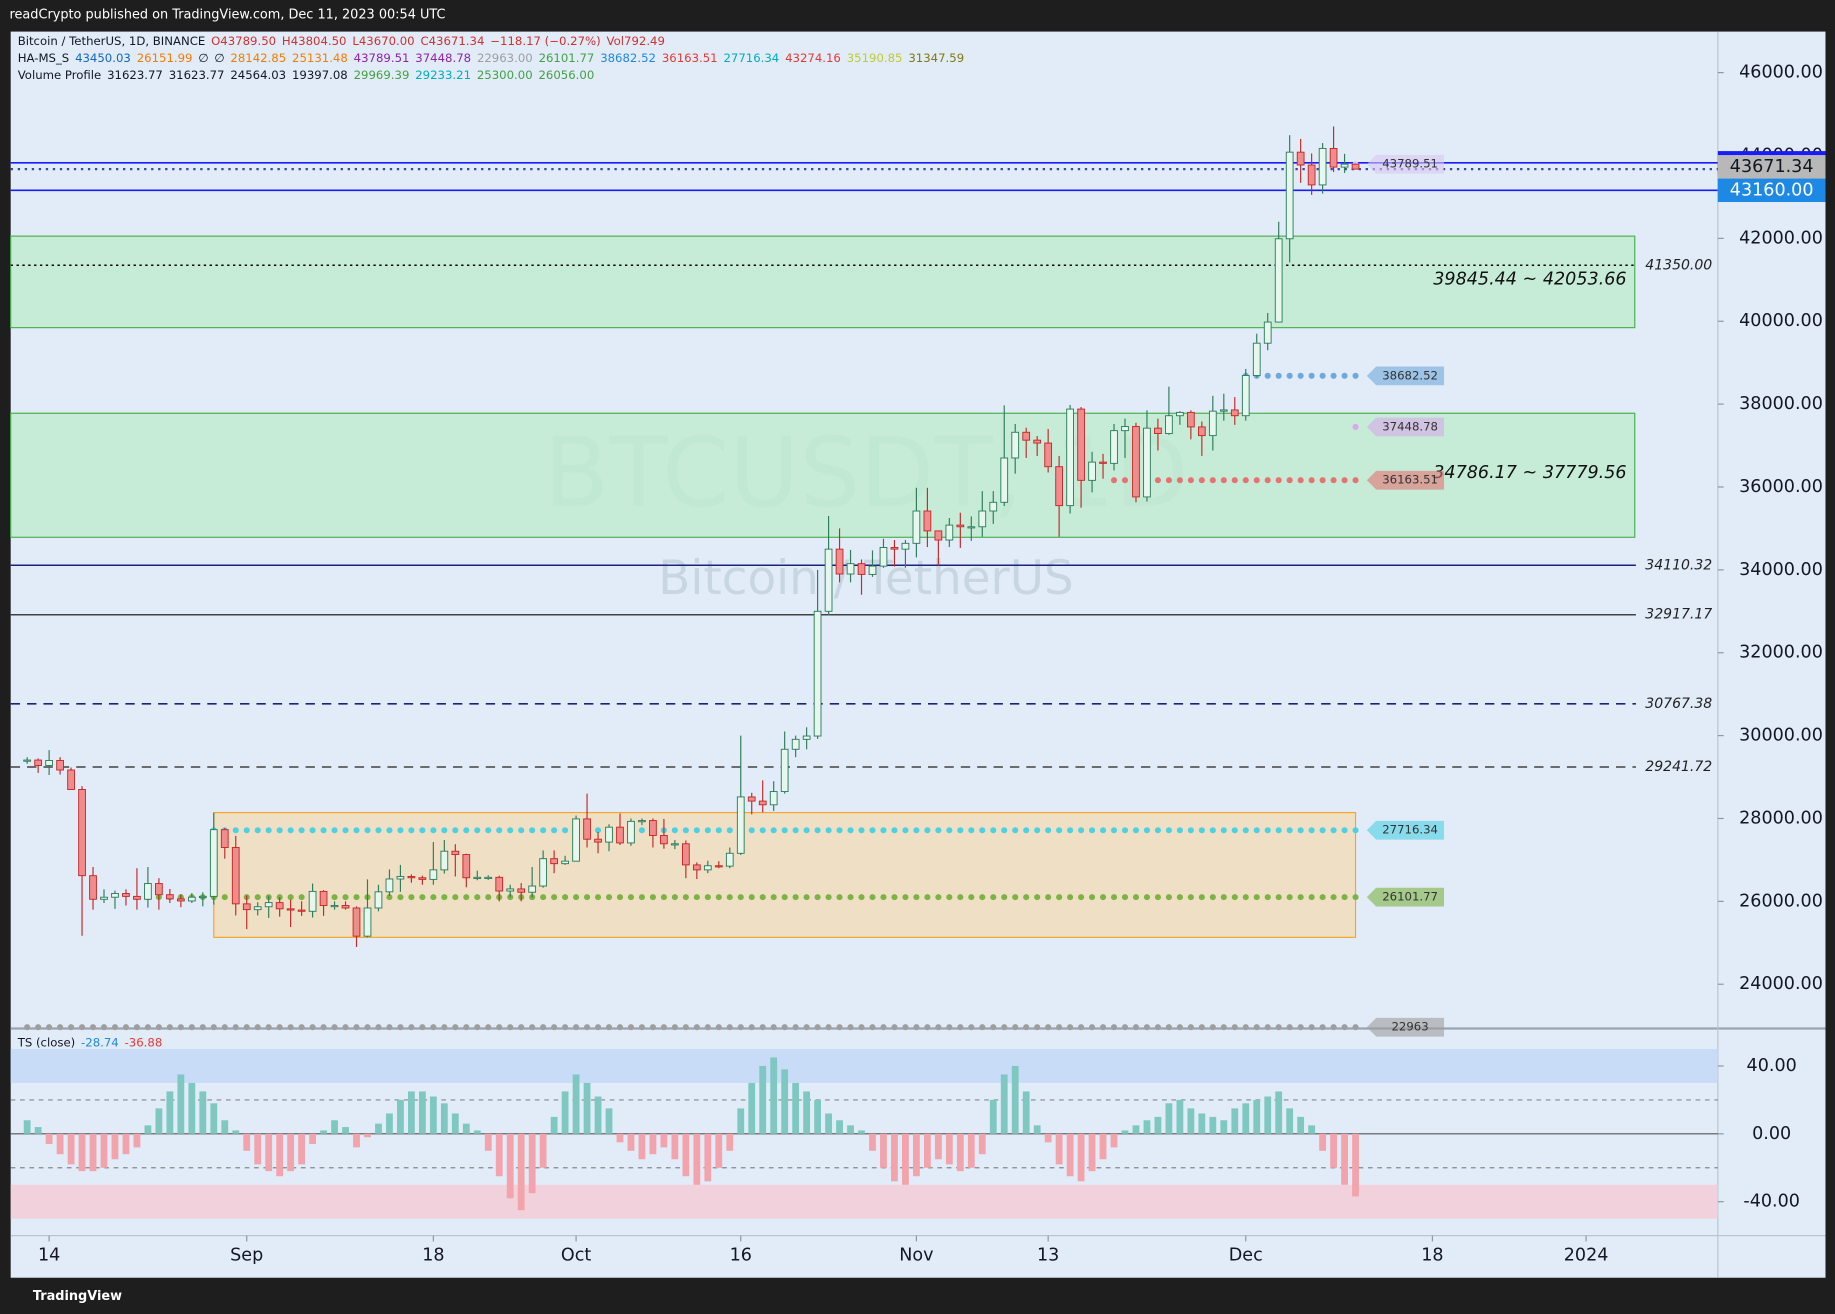  I want to click on legend-item: 43450.03, so click(103, 57).